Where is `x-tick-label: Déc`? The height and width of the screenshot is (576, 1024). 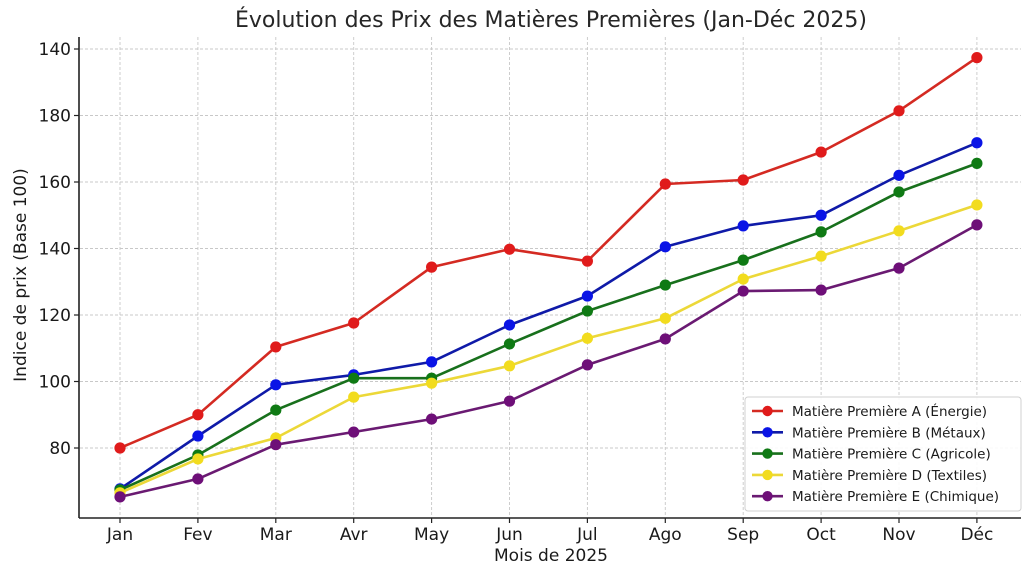 x-tick-label: Déc is located at coordinates (976, 535).